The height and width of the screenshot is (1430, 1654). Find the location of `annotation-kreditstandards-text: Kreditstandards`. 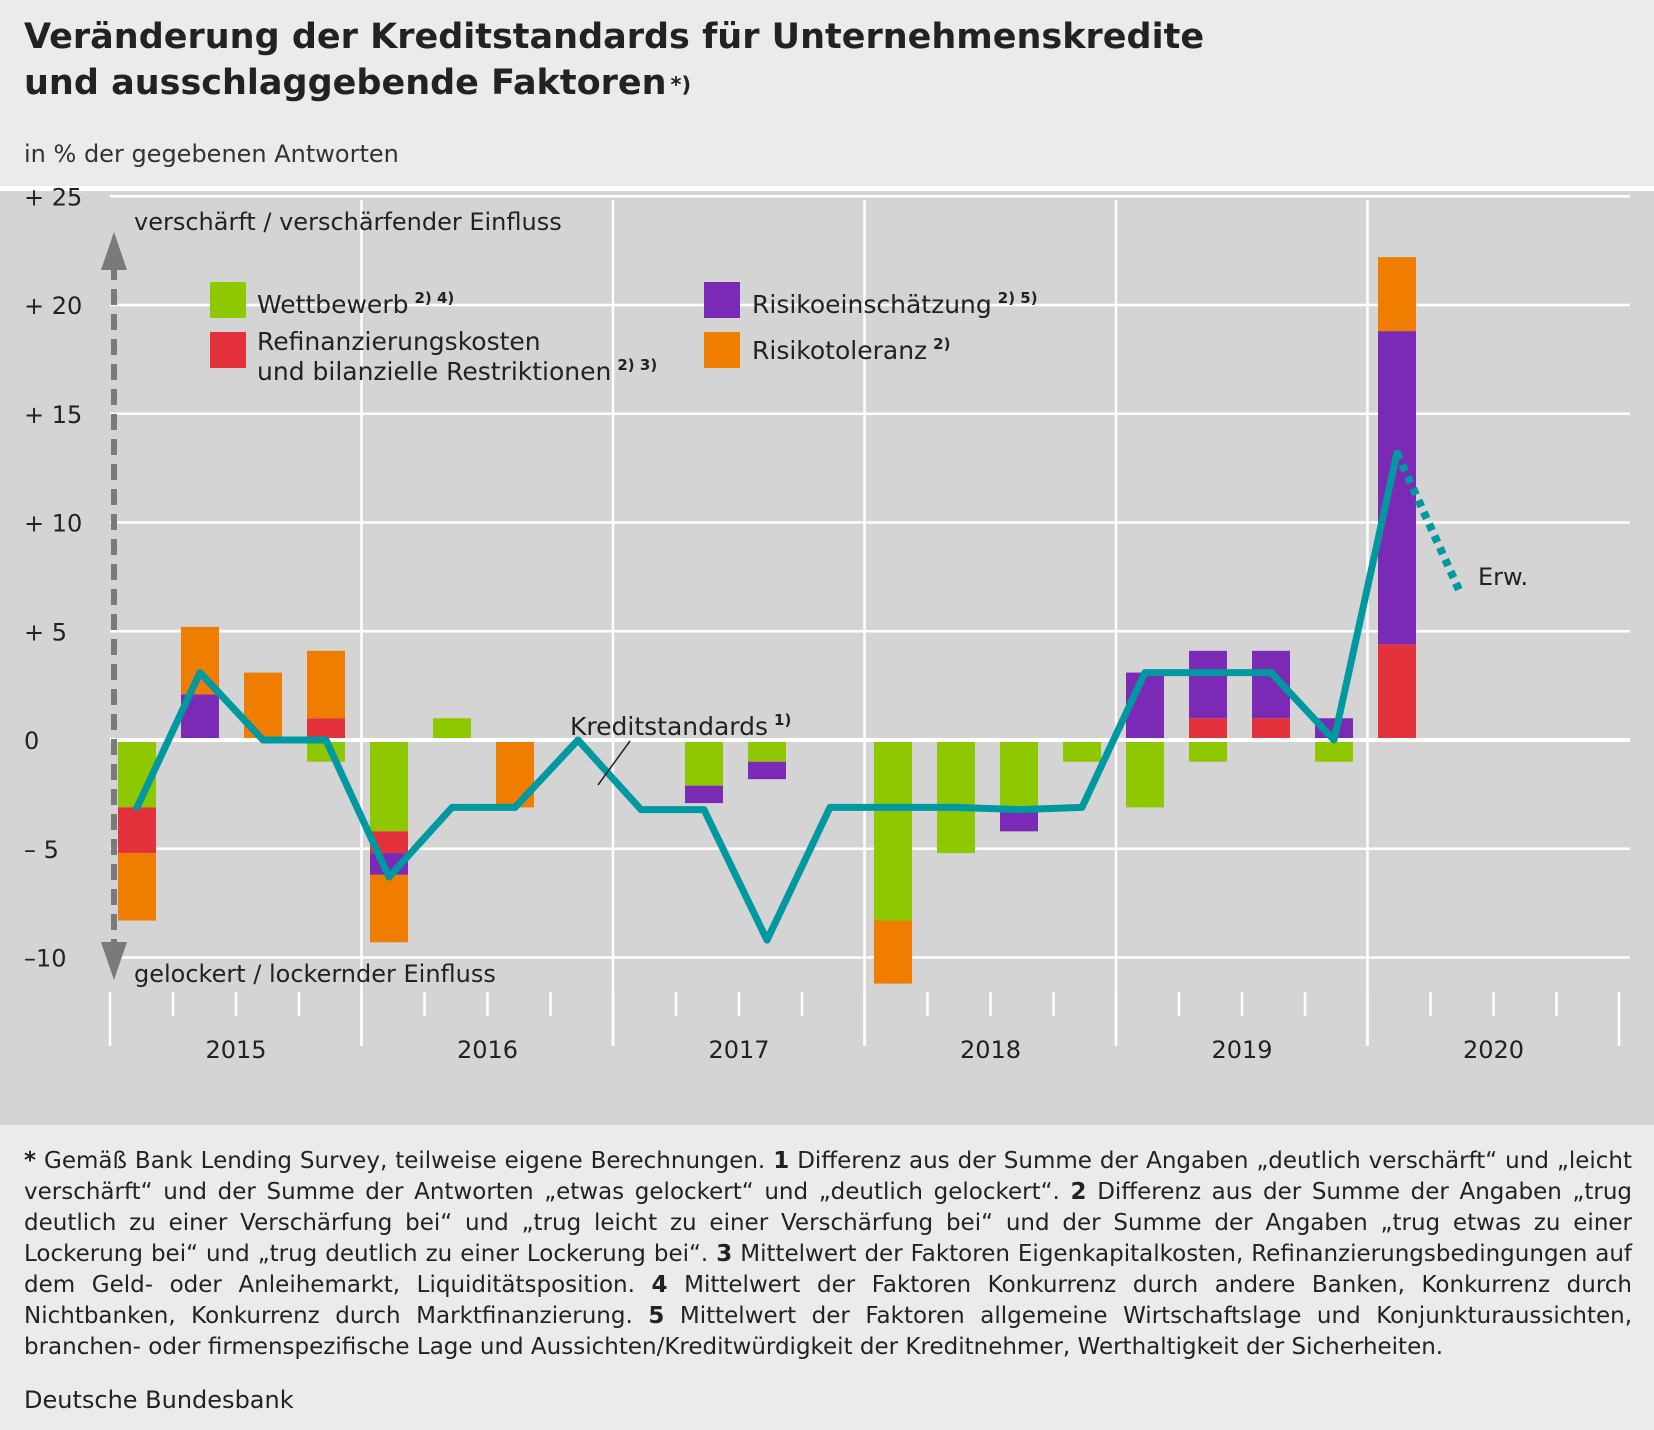

annotation-kreditstandards-text: Kreditstandards is located at coordinates (669, 726).